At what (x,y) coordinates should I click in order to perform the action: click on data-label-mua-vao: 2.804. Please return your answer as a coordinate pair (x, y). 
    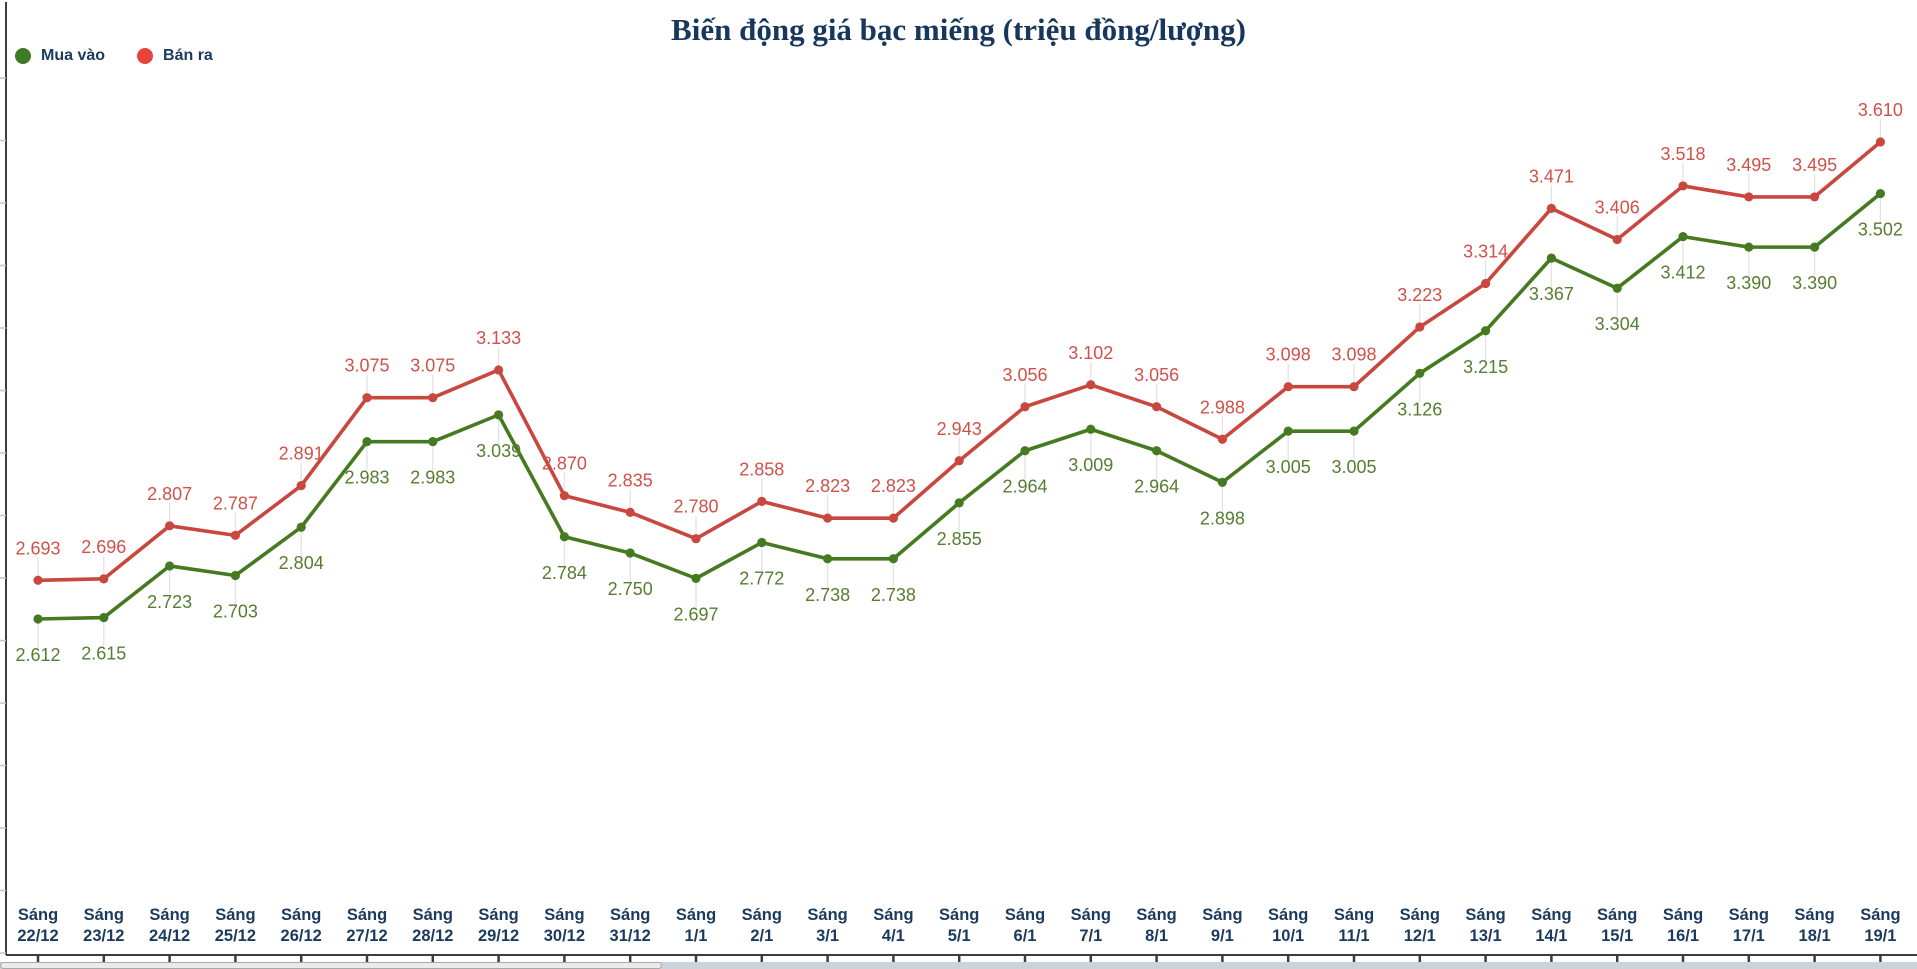
    Looking at the image, I should click on (301, 563).